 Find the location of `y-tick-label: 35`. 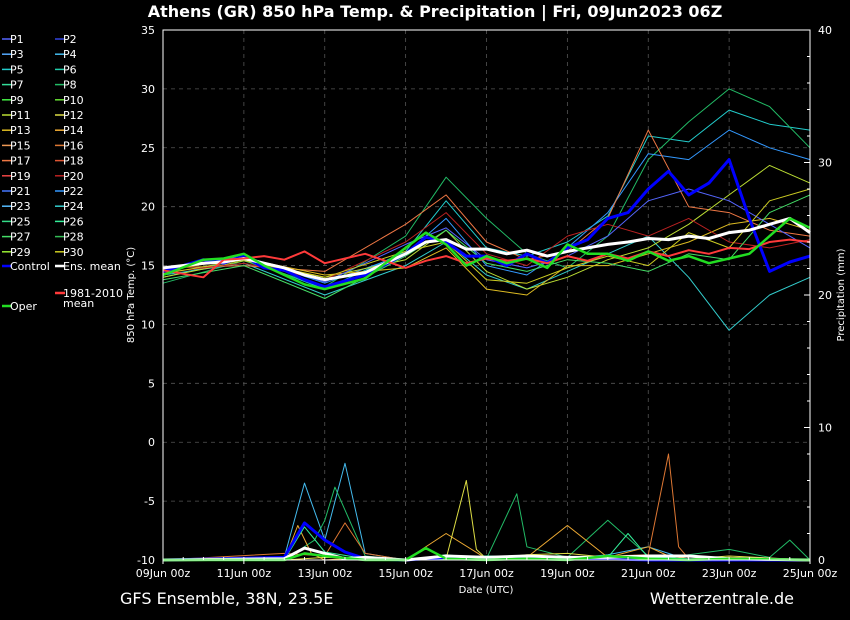

y-tick-label: 35 is located at coordinates (148, 30).